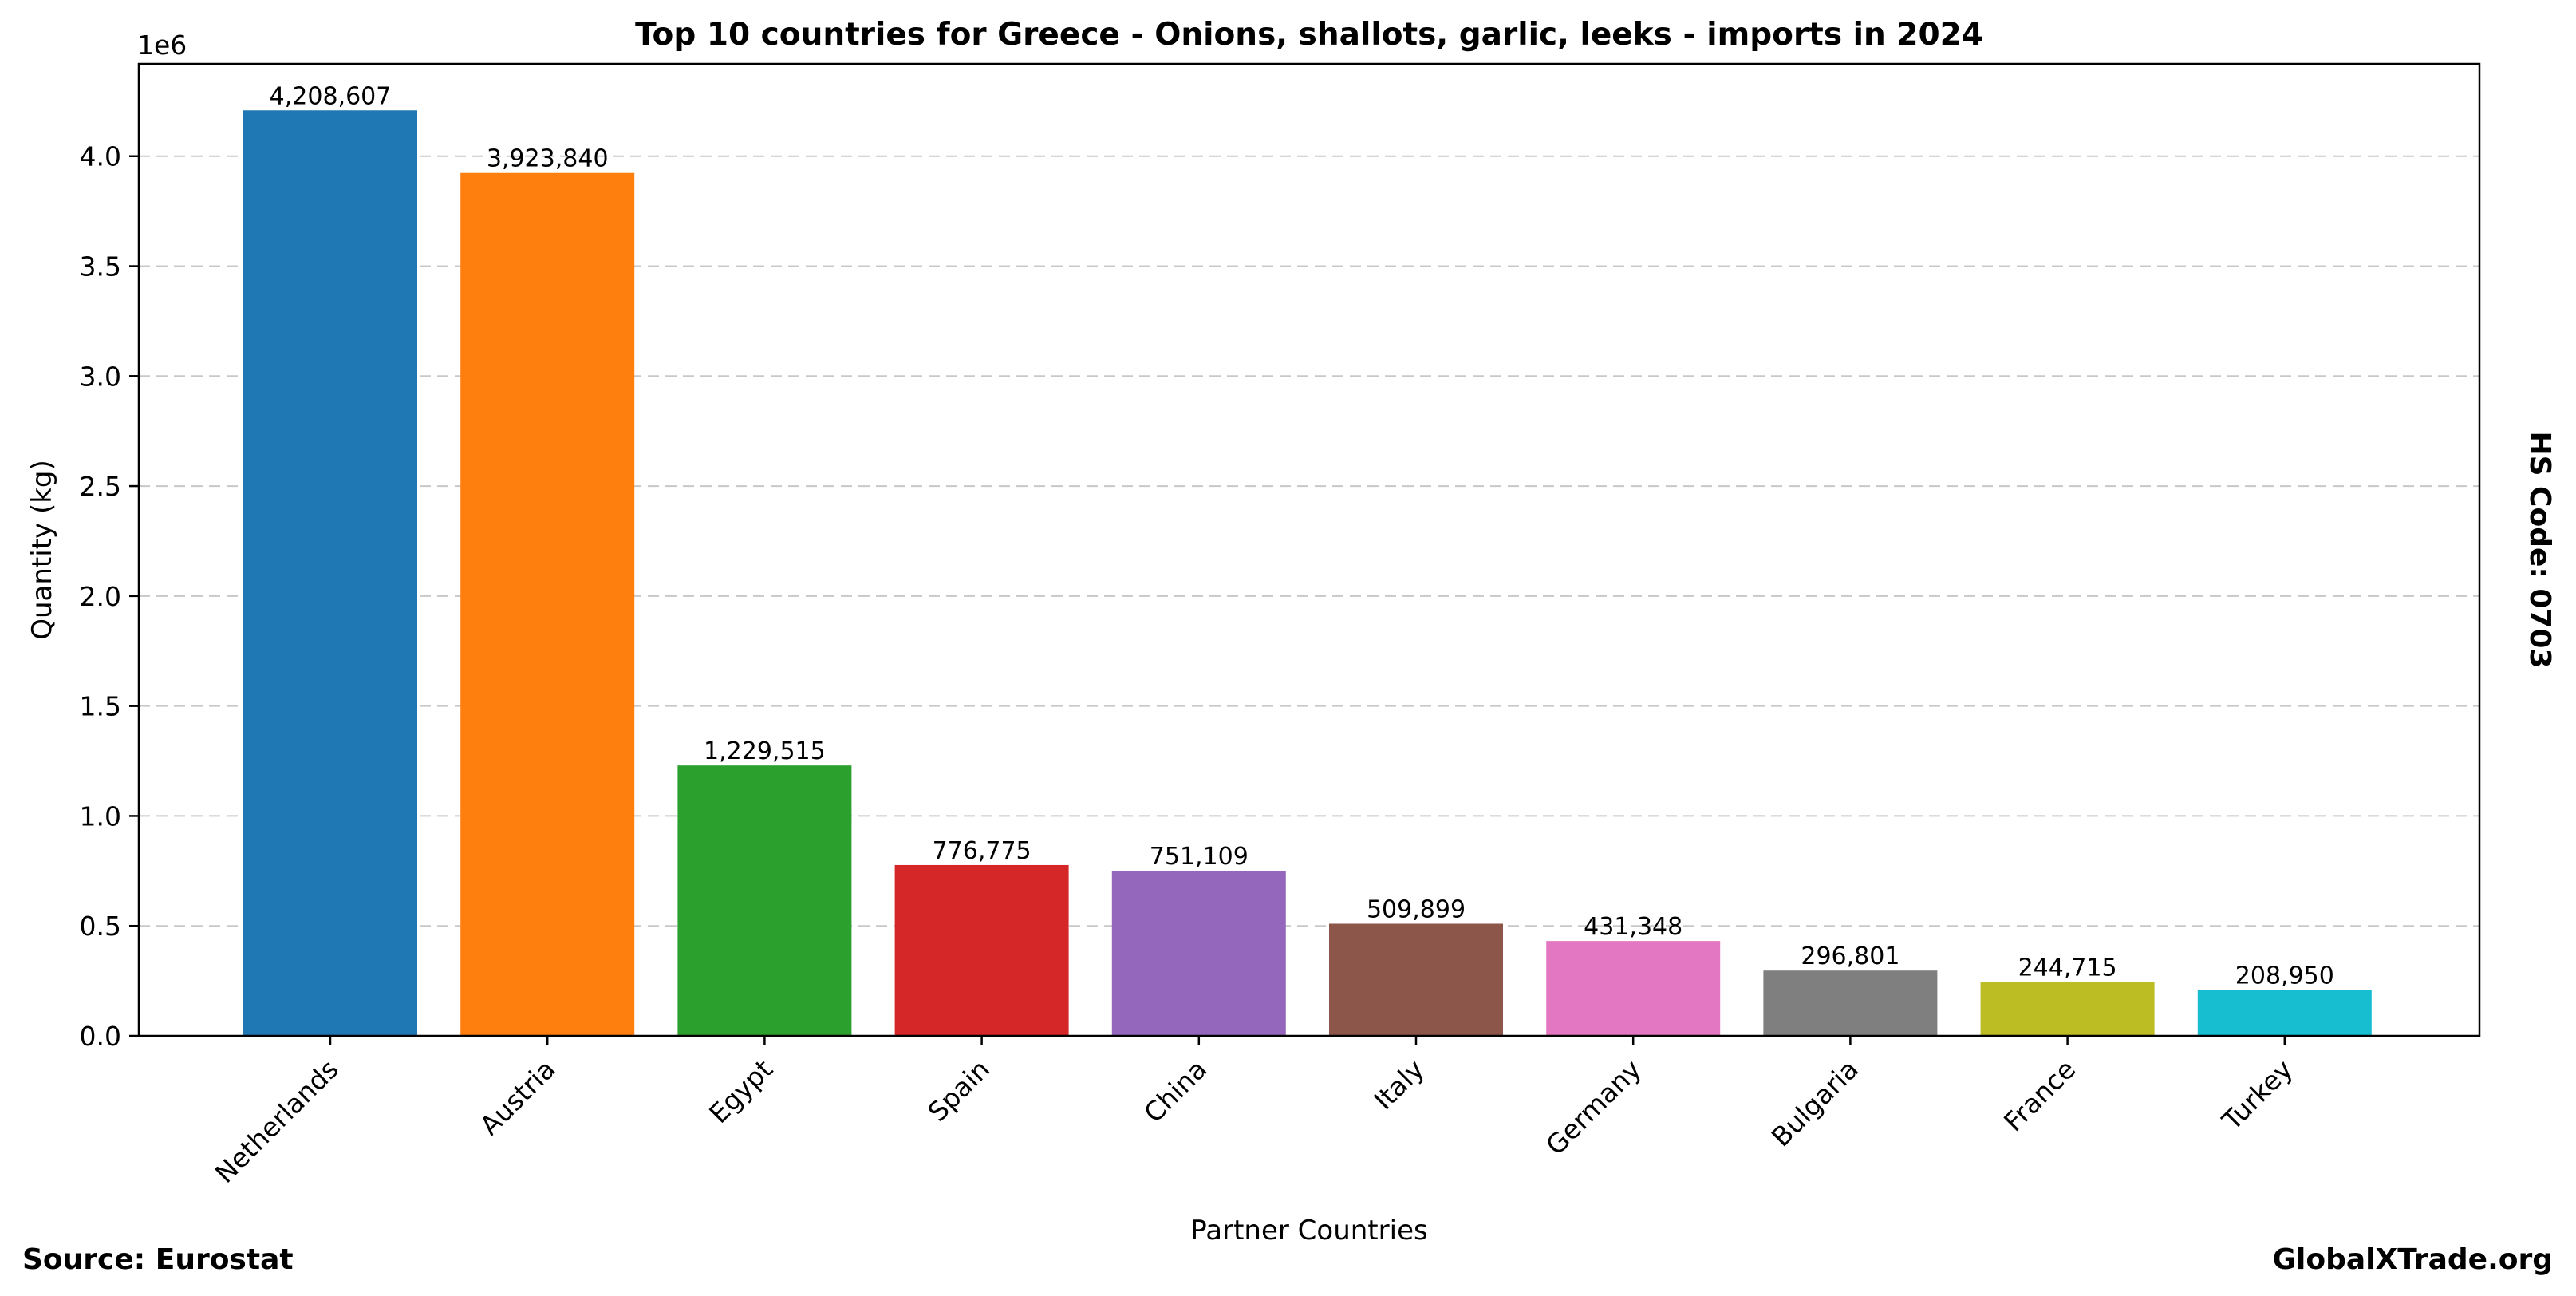 The height and width of the screenshot is (1296, 2576). I want to click on y-offset-label: 1e6, so click(162, 45).